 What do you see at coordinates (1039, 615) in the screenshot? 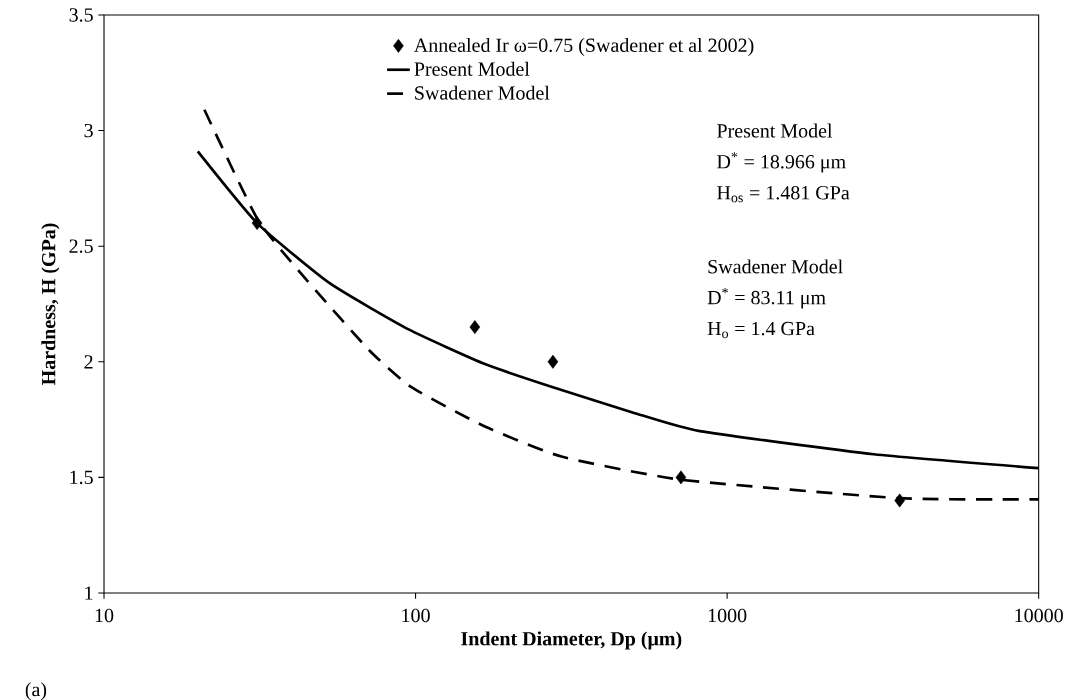
I see `x-tick-label: 10000` at bounding box center [1039, 615].